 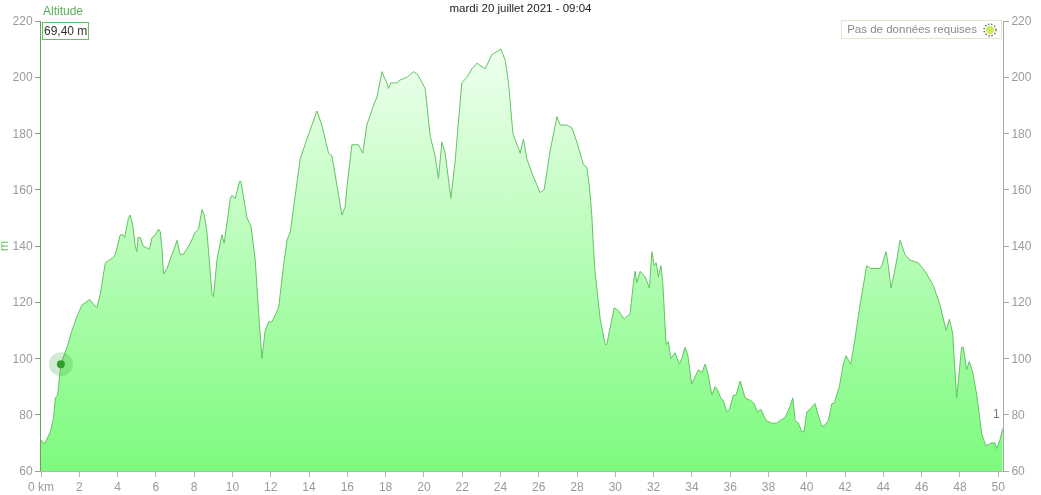 What do you see at coordinates (845, 487) in the screenshot?
I see `x-tick-label: 42` at bounding box center [845, 487].